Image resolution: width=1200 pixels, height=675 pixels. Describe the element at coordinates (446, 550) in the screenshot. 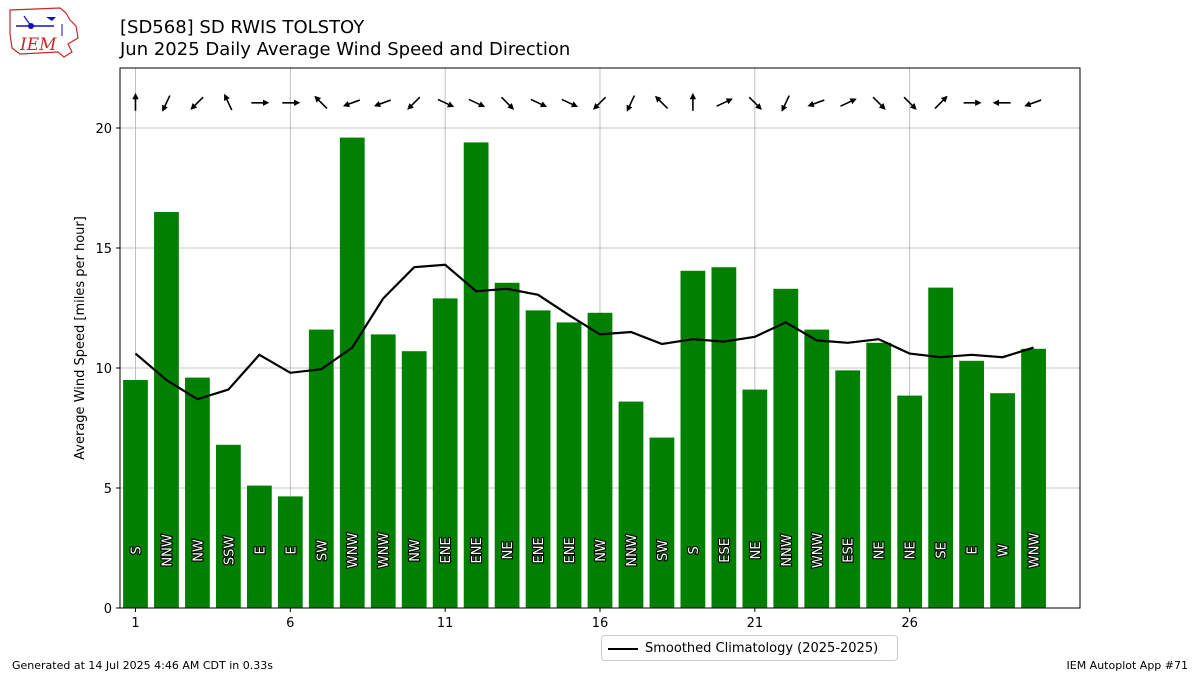

I see `direction-label-day-11: ENE` at that location.